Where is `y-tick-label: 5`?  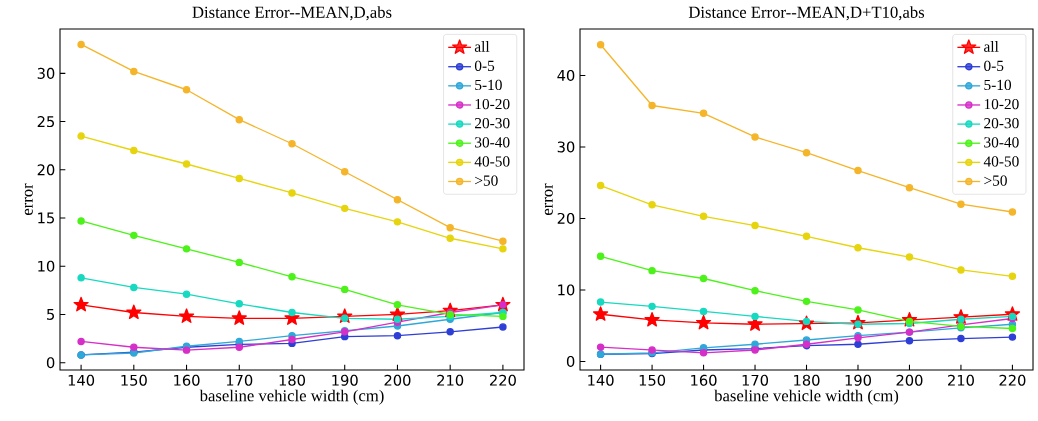
y-tick-label: 5 is located at coordinates (51, 314).